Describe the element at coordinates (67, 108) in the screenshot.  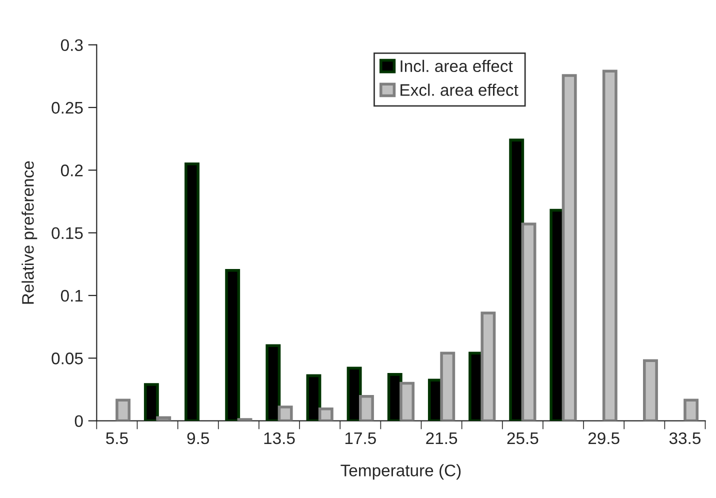
I see `y-tick-label: 0.25` at that location.